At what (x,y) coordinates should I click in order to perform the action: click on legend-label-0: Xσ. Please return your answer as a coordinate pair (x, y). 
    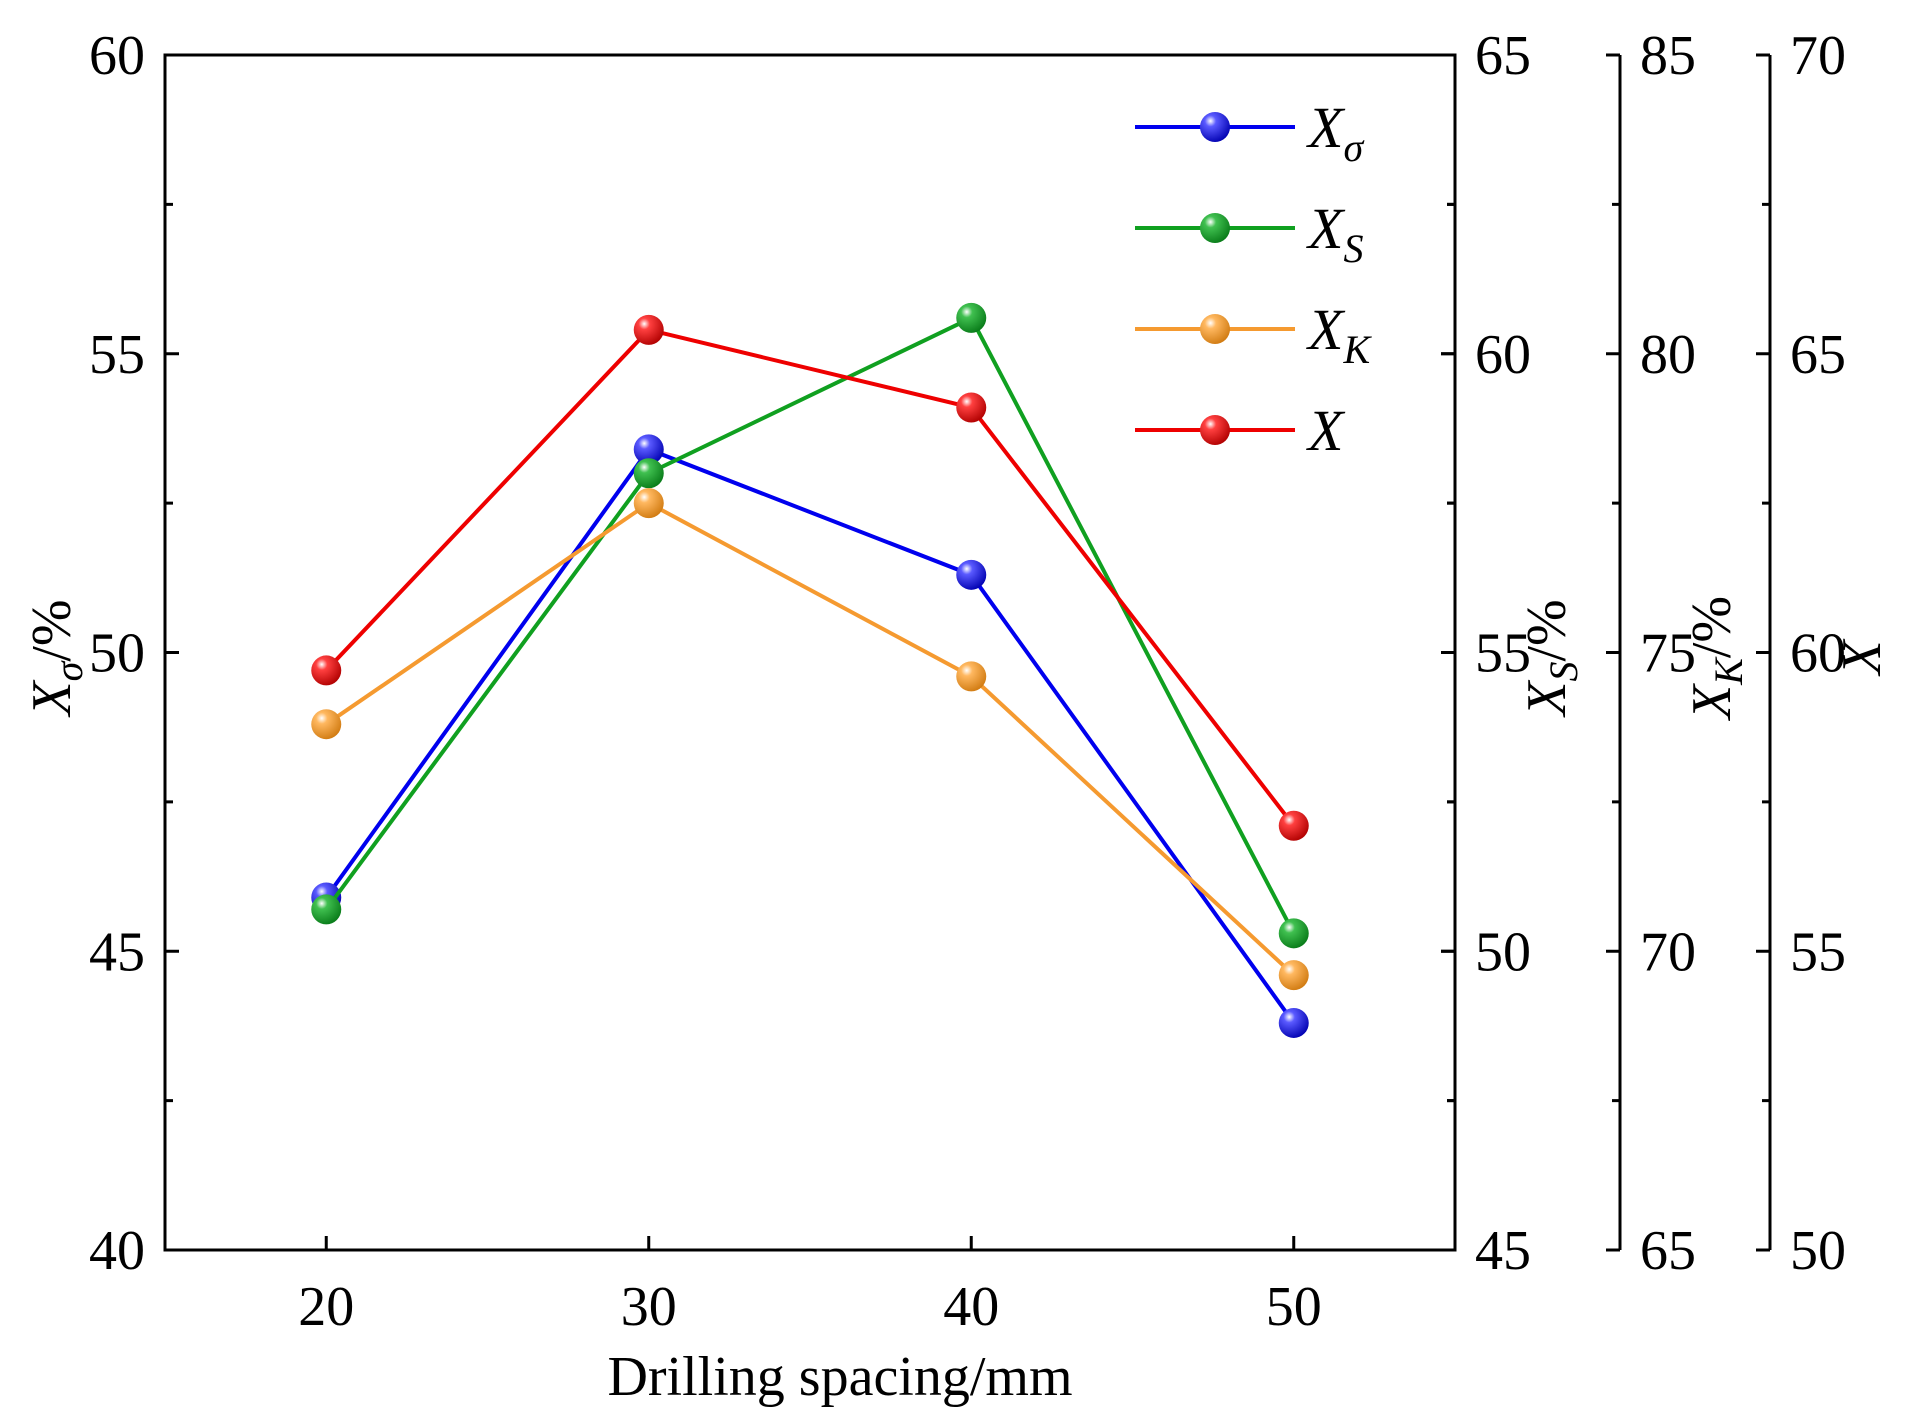
    Looking at the image, I should click on (1335, 132).